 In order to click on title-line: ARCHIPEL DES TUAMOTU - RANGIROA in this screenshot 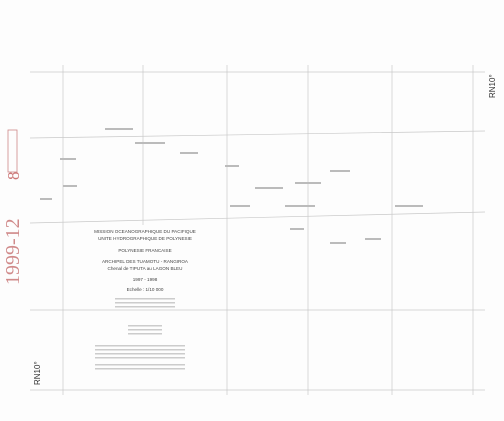, I will do `click(145, 261)`.